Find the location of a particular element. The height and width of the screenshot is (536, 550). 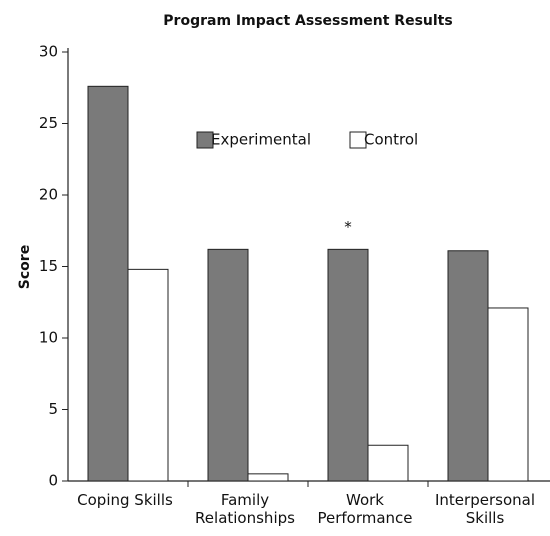

x-tick-label: Interpersonal Skills is located at coordinates (485, 509).